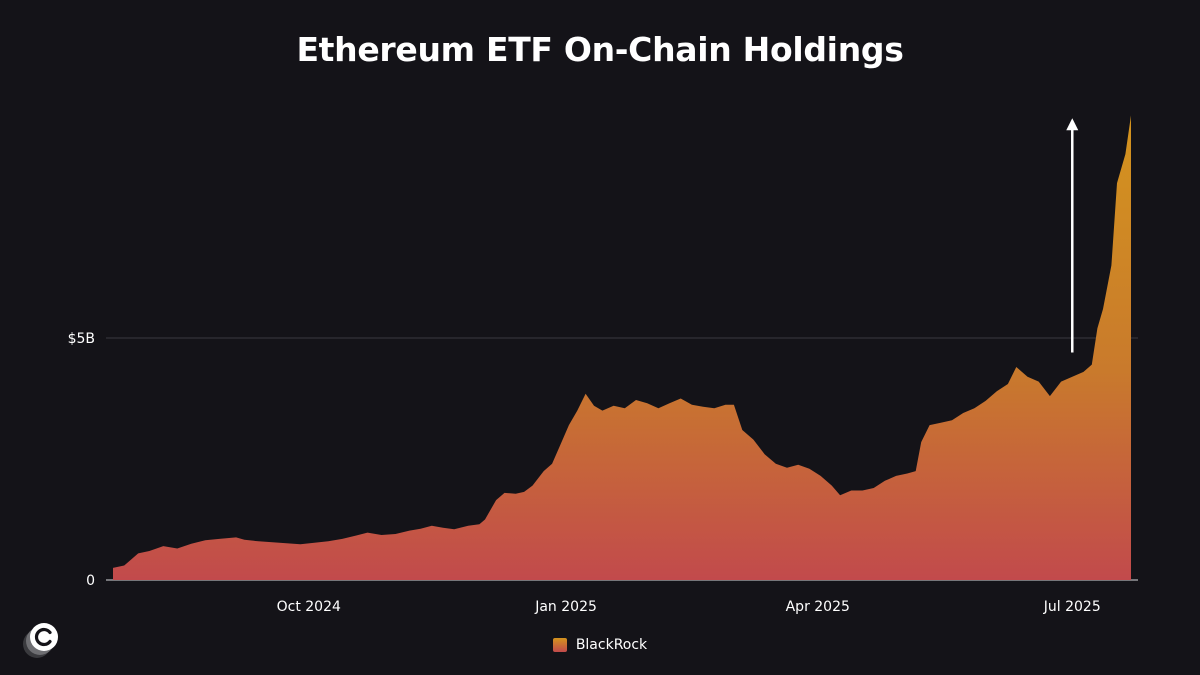 This screenshot has width=1200, height=675. What do you see at coordinates (689, 607) in the screenshot?
I see `x-axis-ticks: Oct 2024 Jan 2025 Apr 2025 Jul 2025` at bounding box center [689, 607].